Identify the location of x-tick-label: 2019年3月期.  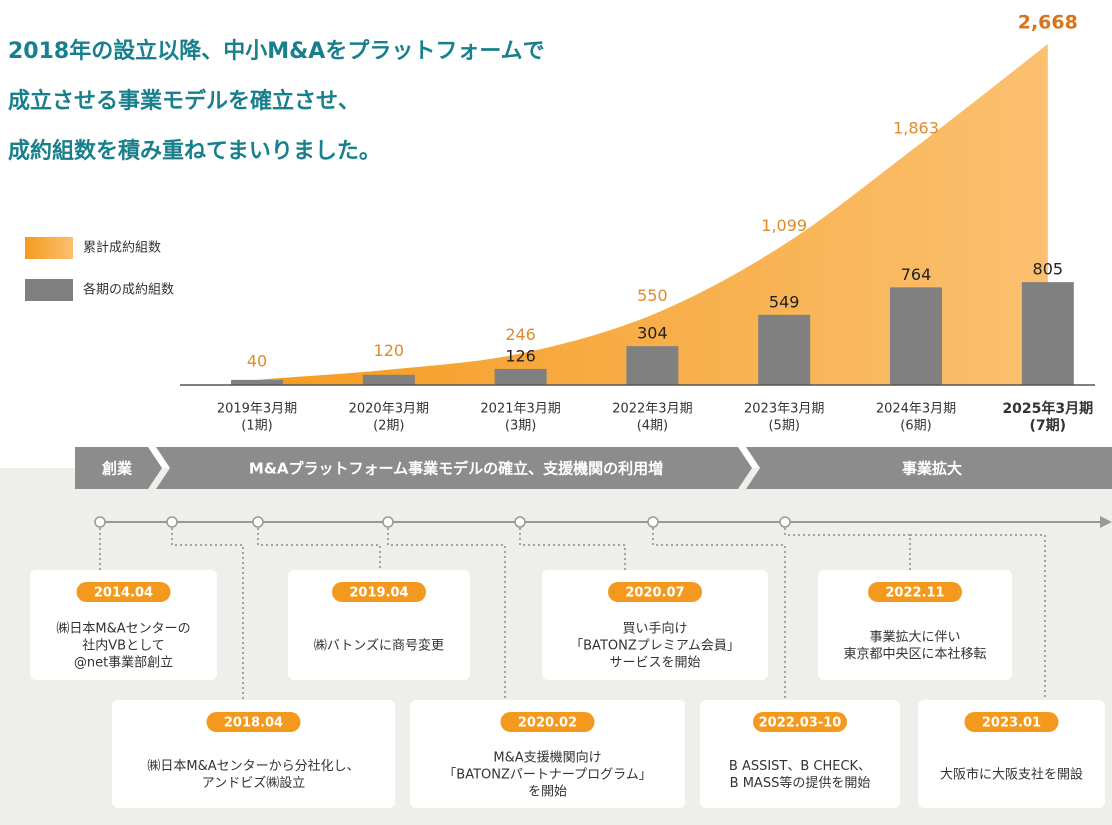
(257, 409).